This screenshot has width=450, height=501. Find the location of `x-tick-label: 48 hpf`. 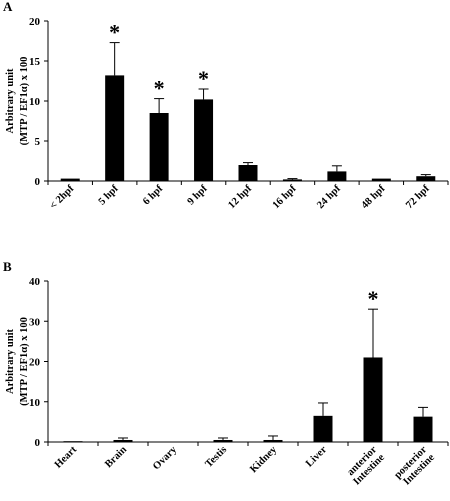

x-tick-label: 48 hpf is located at coordinates (374, 197).